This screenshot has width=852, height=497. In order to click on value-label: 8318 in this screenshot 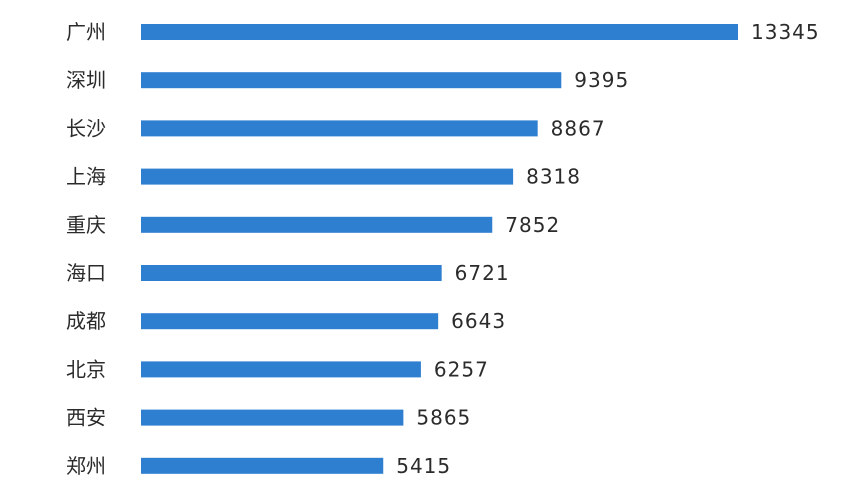, I will do `click(553, 177)`.